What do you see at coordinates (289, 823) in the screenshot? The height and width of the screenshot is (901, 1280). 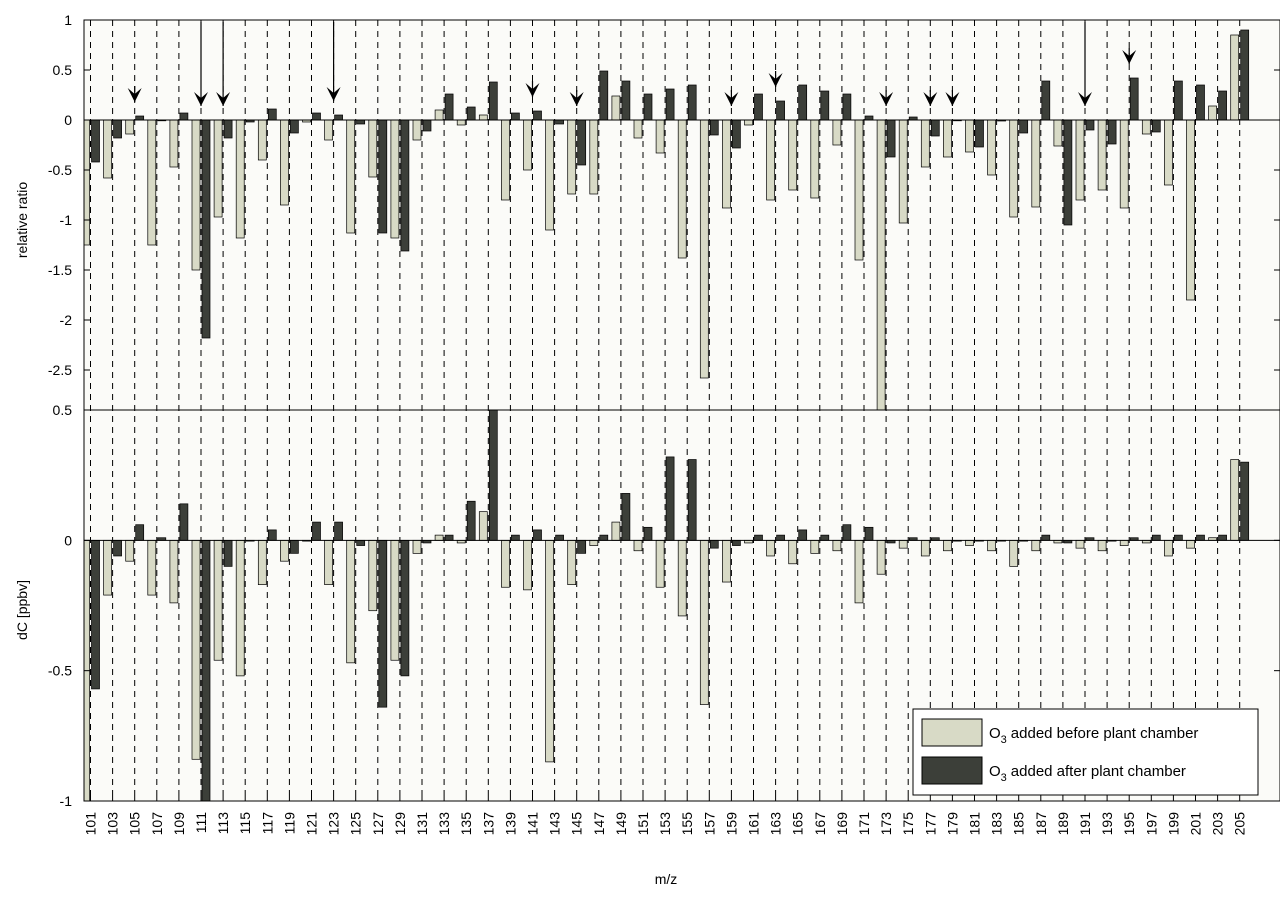 I see `x-tick-label: 119` at bounding box center [289, 823].